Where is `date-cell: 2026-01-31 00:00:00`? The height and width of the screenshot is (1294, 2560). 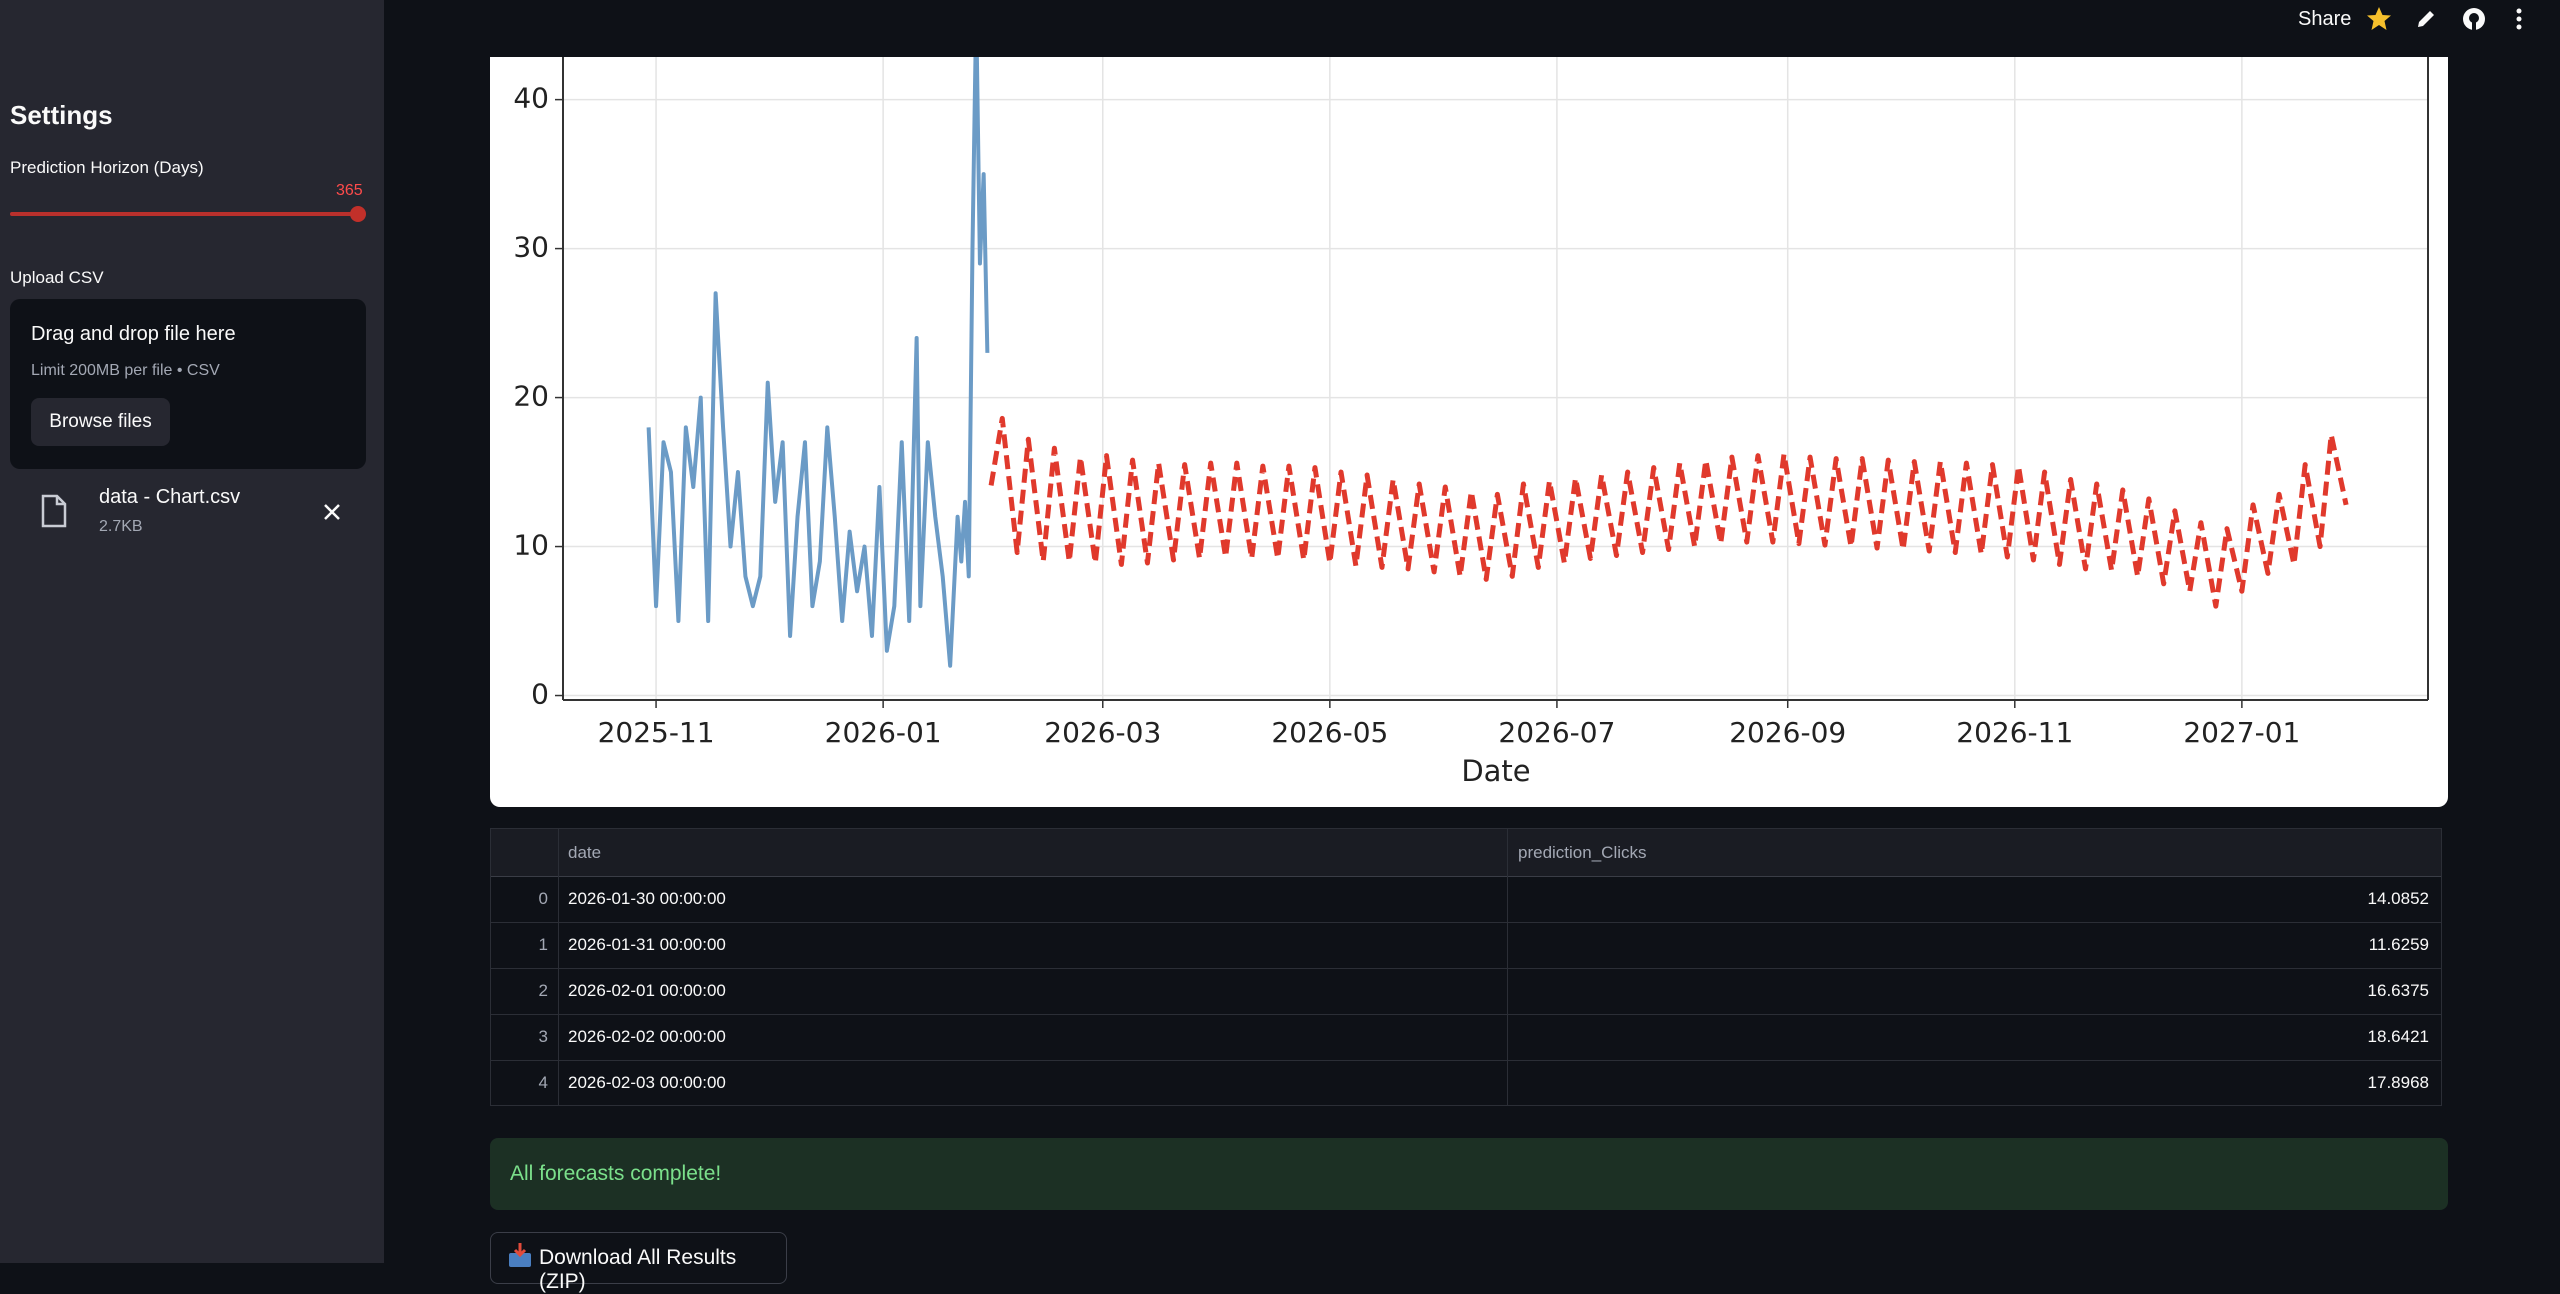 date-cell: 2026-01-31 00:00:00 is located at coordinates (647, 944).